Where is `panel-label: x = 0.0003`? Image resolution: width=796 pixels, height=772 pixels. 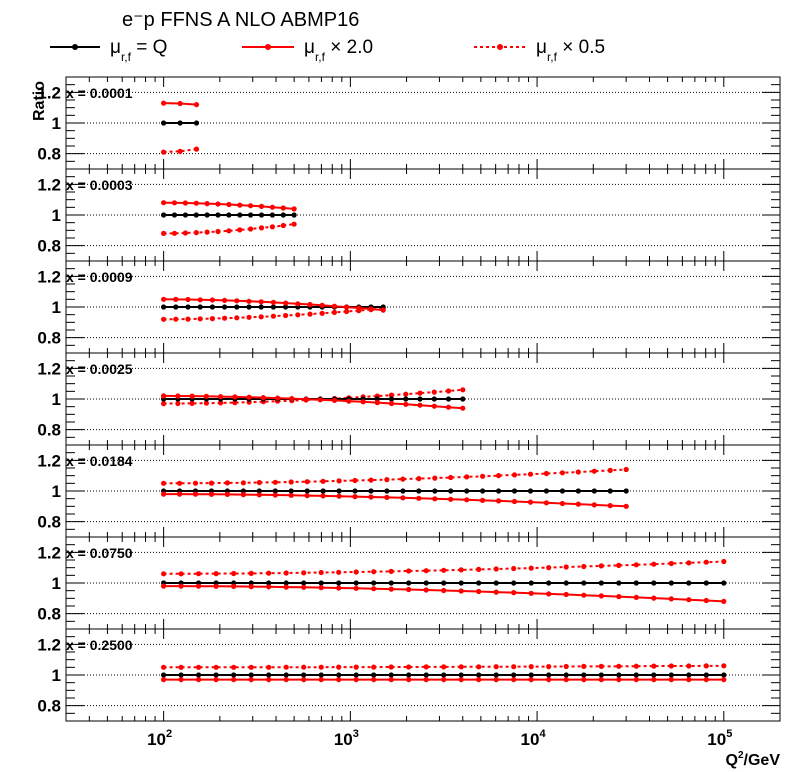 panel-label: x = 0.0003 is located at coordinates (99, 185).